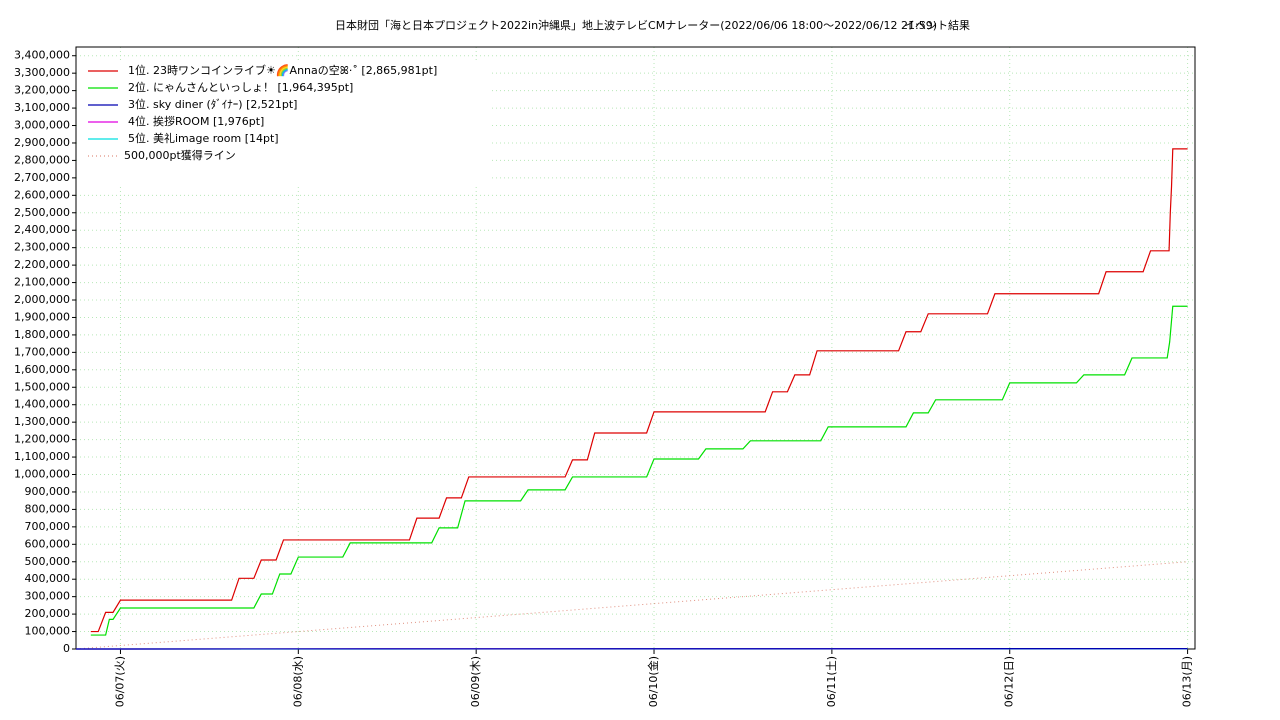 This screenshot has height=720, width=1280. I want to click on y-tick-label: 2,200,000, so click(42, 264).